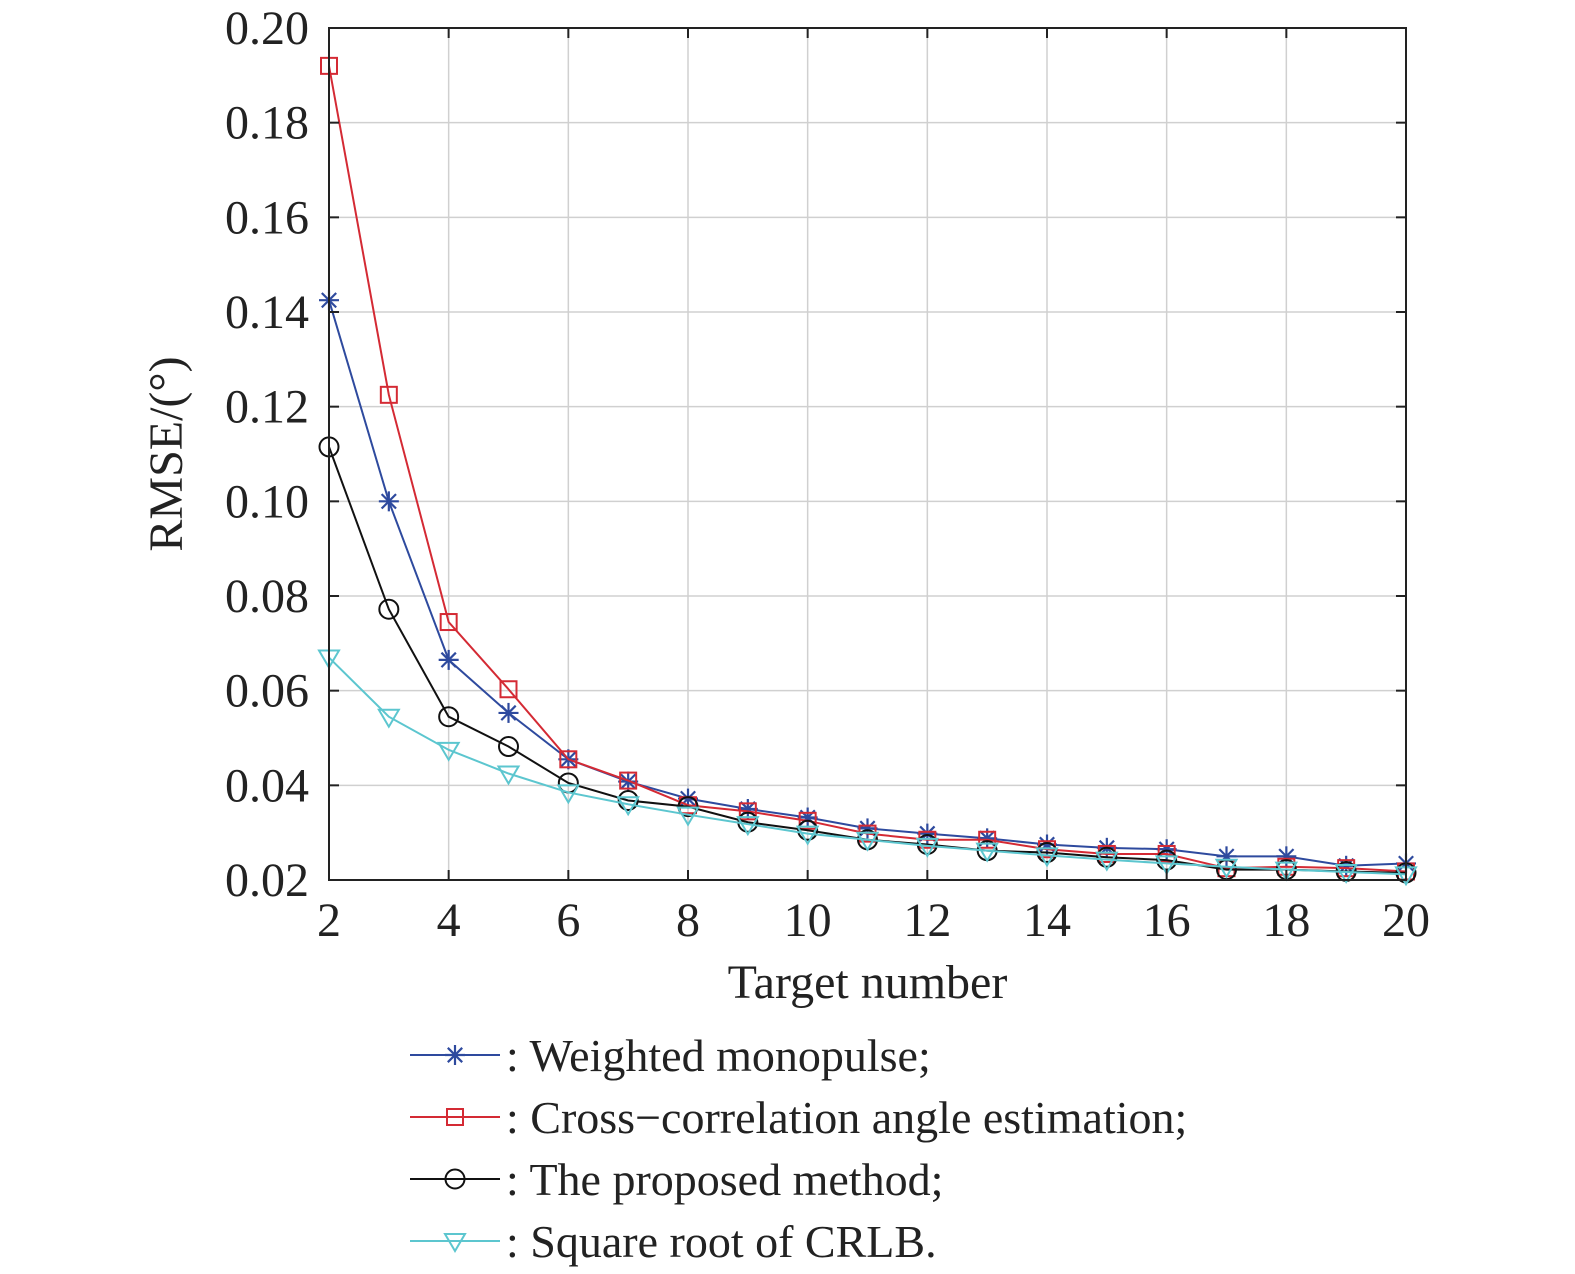  I want to click on y-tick-label: 0.08, so click(267, 596).